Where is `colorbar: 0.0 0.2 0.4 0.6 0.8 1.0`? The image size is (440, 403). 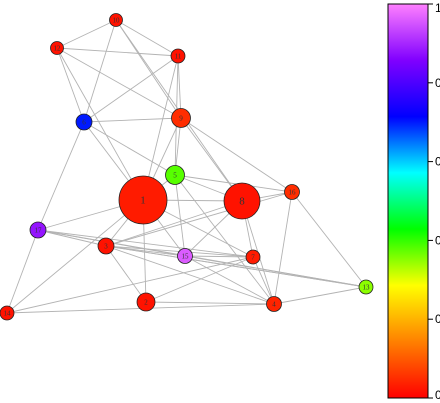
colorbar: 0.0 0.2 0.4 0.6 0.8 1.0 is located at coordinates (413, 201).